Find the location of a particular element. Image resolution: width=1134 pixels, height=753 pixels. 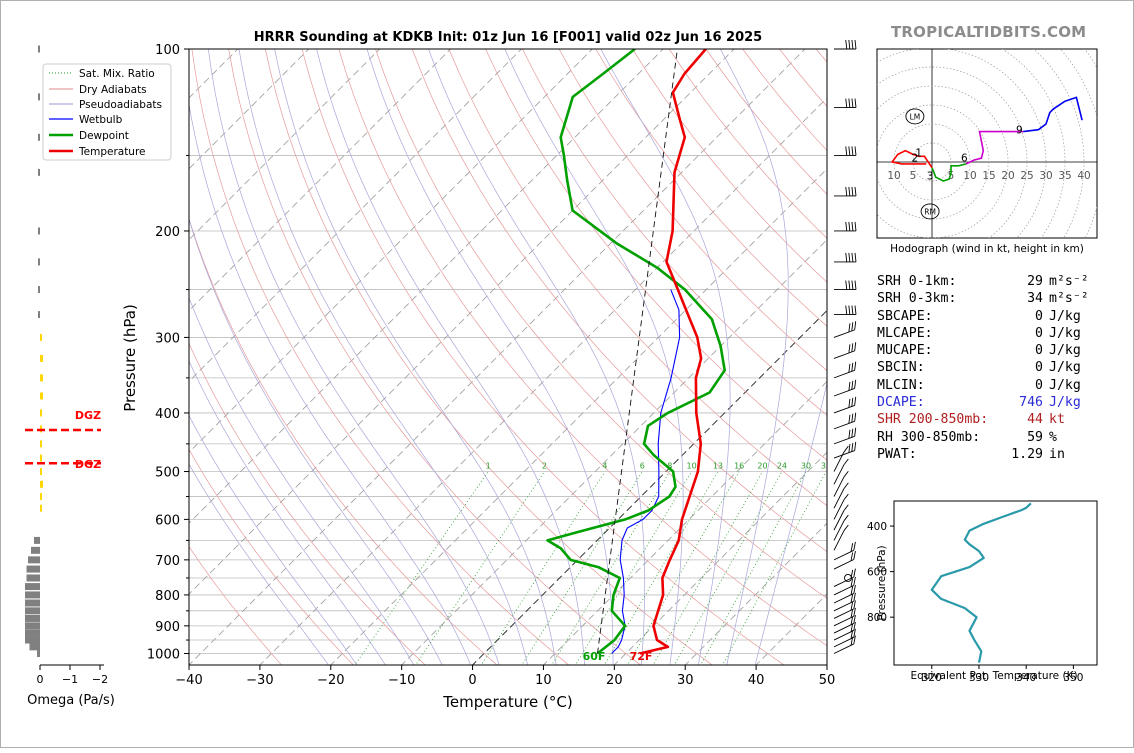

mixing-ratio-label: 2 is located at coordinates (544, 466).